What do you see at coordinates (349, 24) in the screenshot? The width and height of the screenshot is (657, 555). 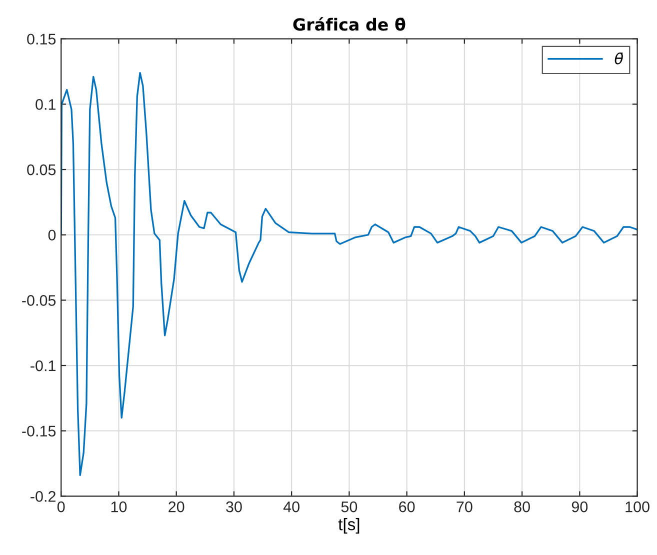 I see `chart-title: Gráfica de θ̇` at bounding box center [349, 24].